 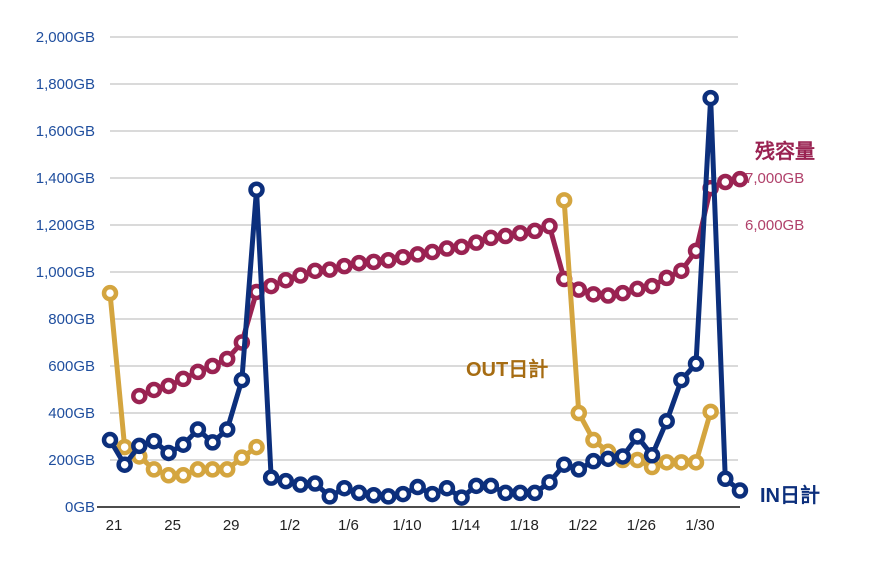 I want to click on x-tick-label: 1/6, so click(x=348, y=525).